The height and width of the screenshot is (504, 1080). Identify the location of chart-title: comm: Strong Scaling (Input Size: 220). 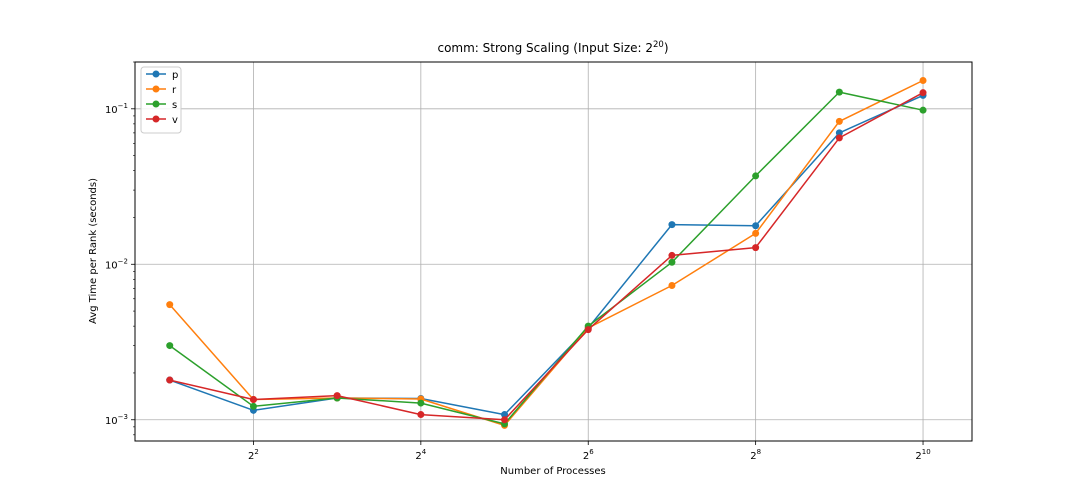
(552, 47).